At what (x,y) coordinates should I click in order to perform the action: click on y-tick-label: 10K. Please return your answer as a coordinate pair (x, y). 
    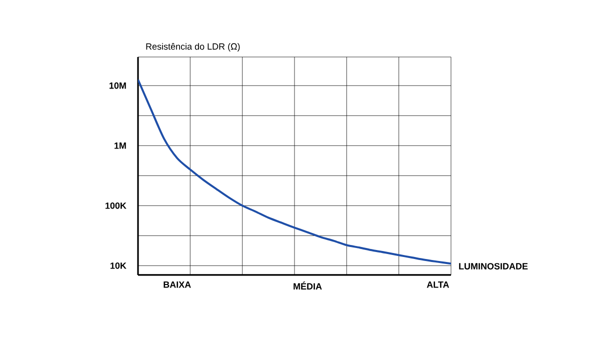
    Looking at the image, I should click on (118, 265).